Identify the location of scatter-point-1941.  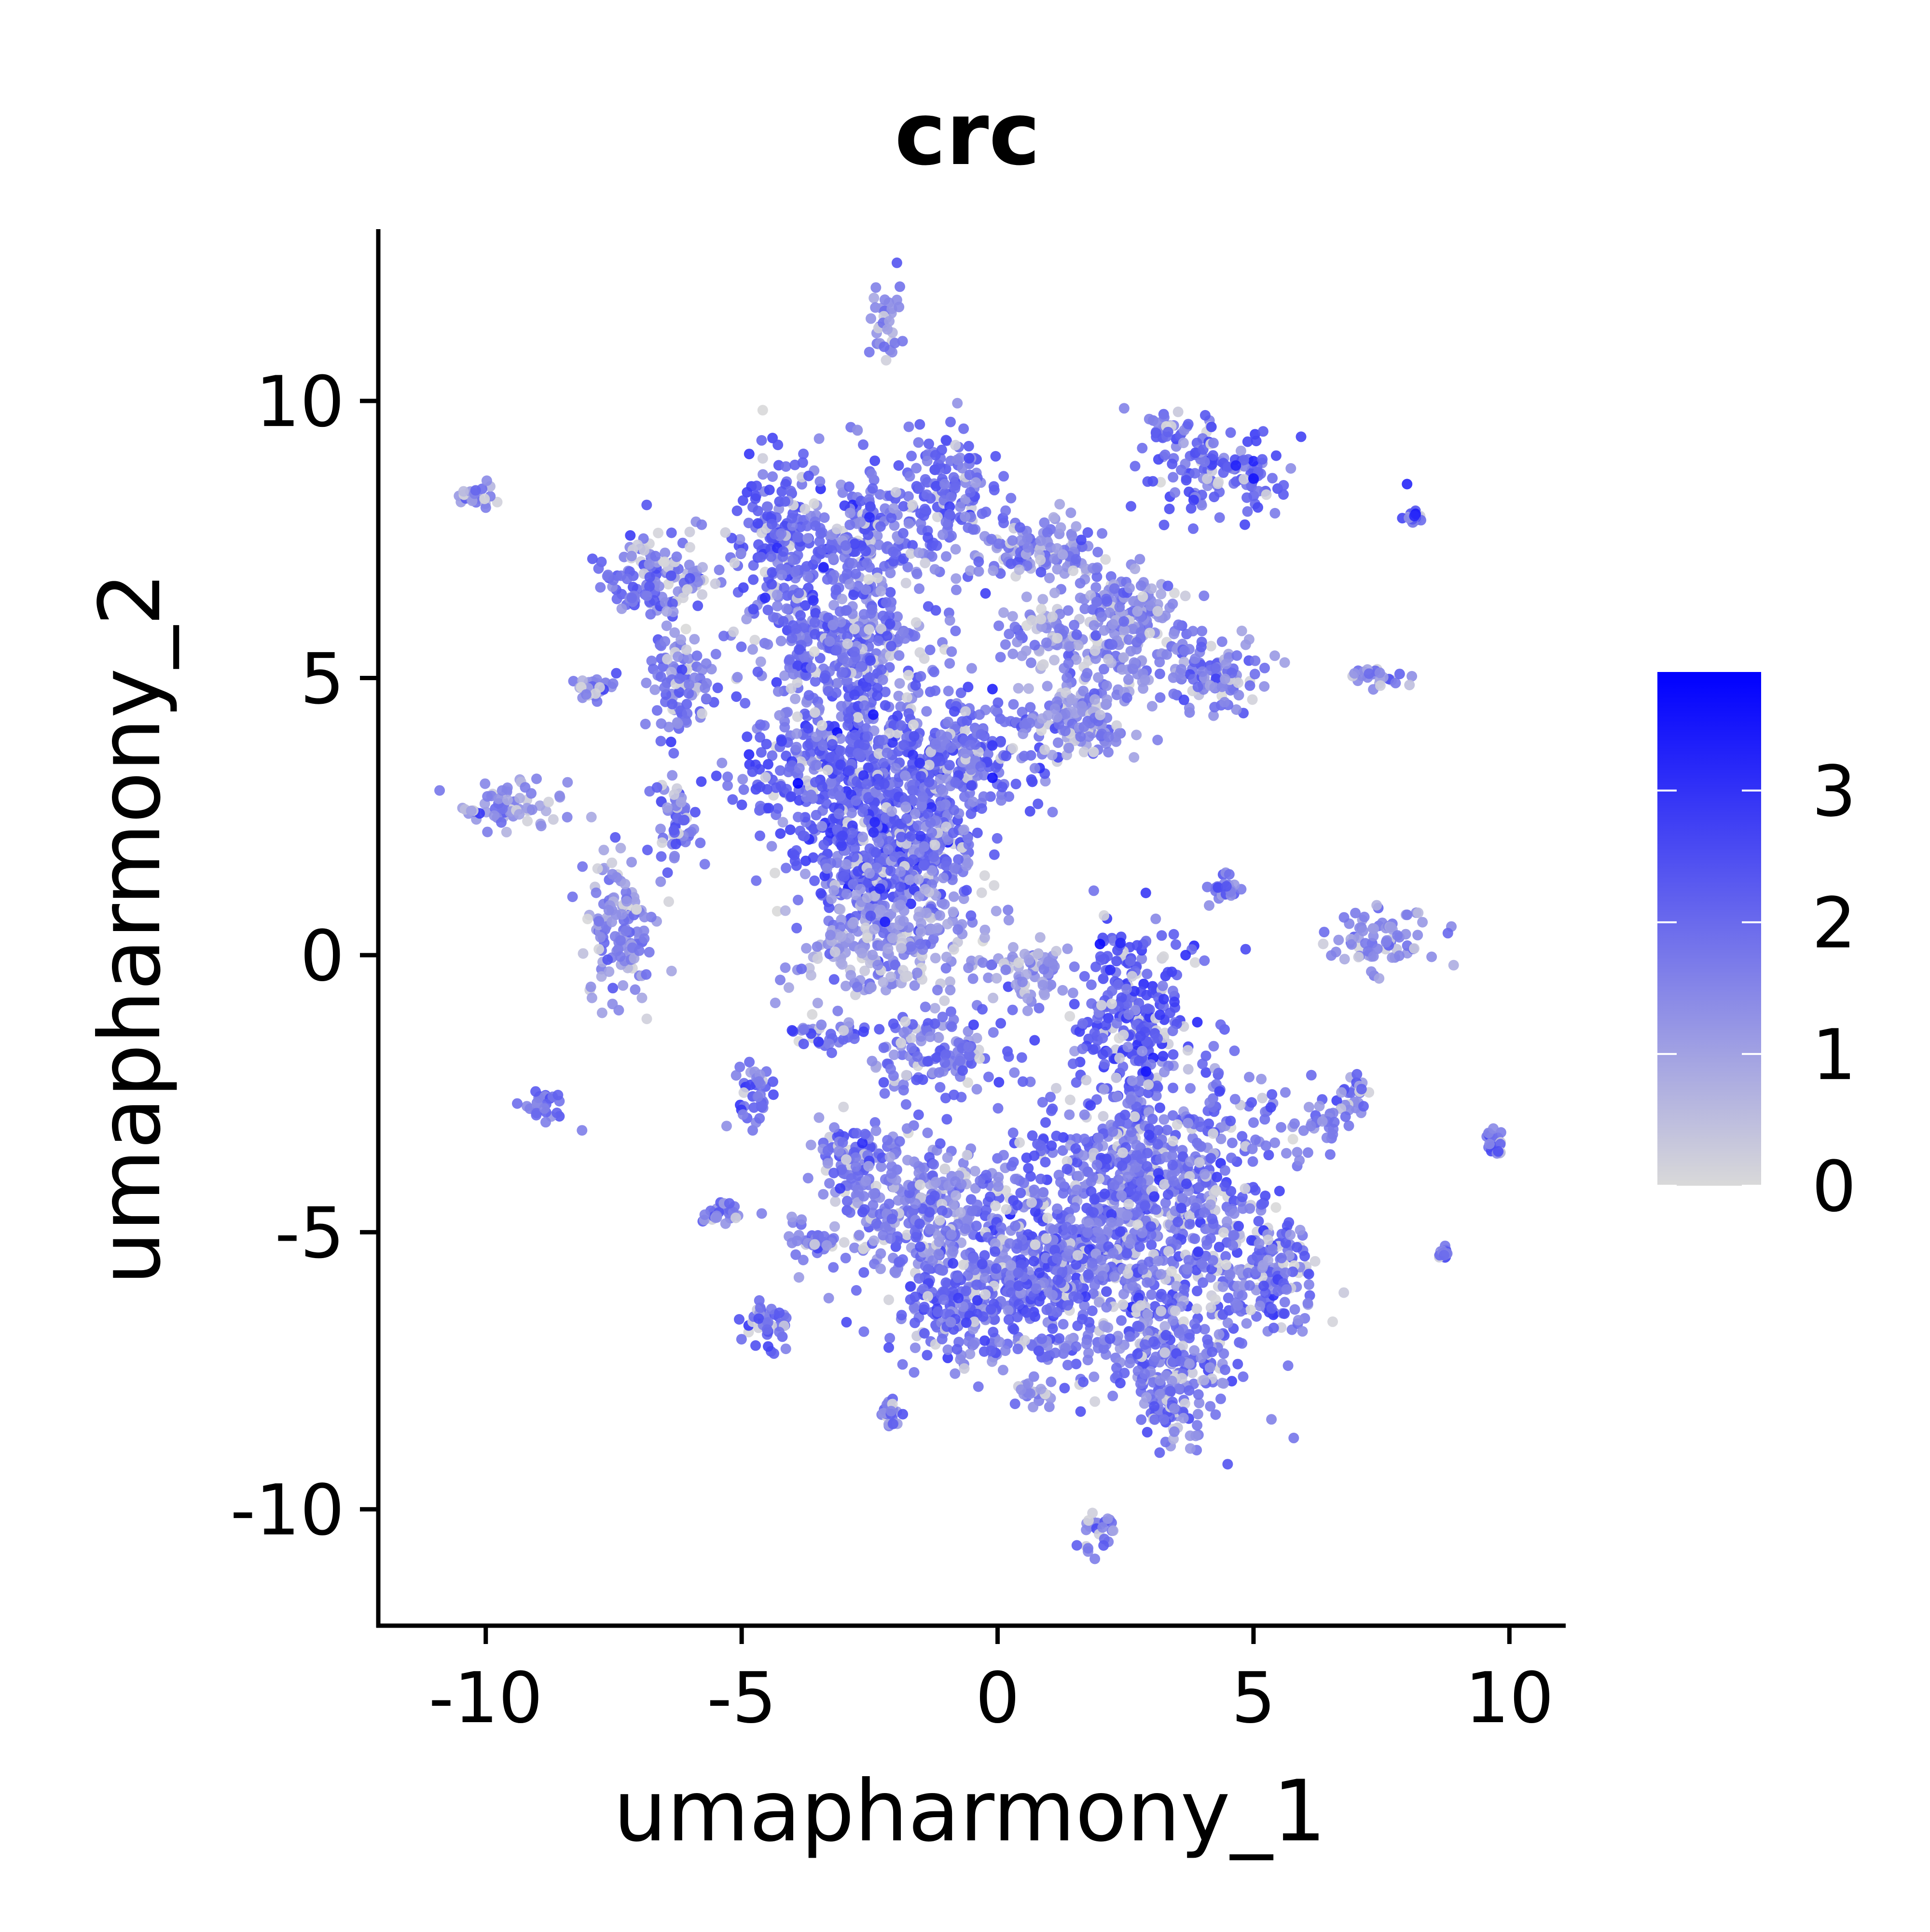
(1119, 734).